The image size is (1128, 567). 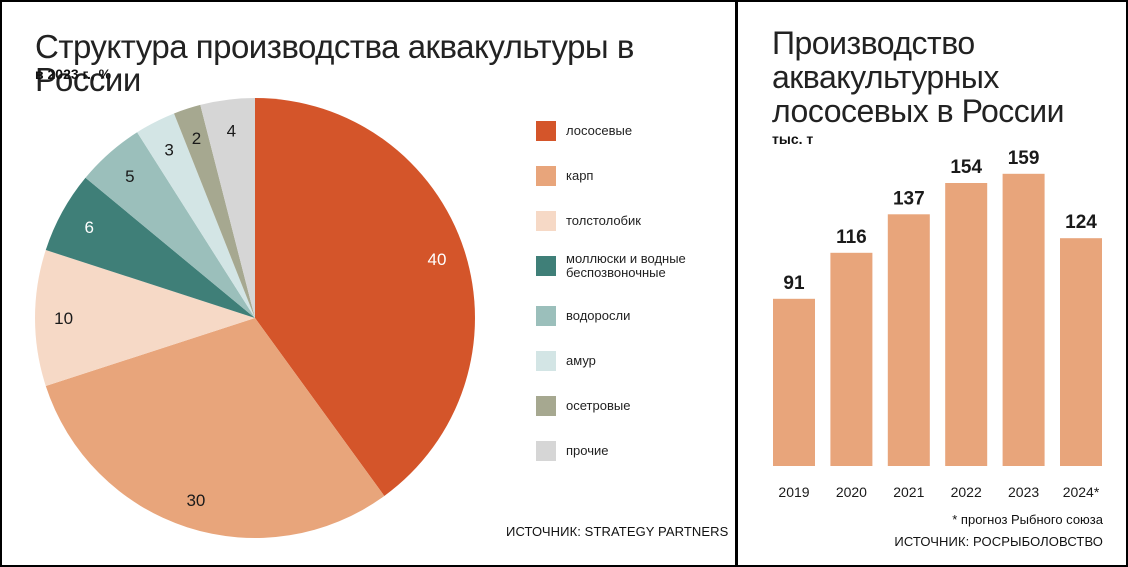 I want to click on legend-label: лососевые, so click(x=599, y=130).